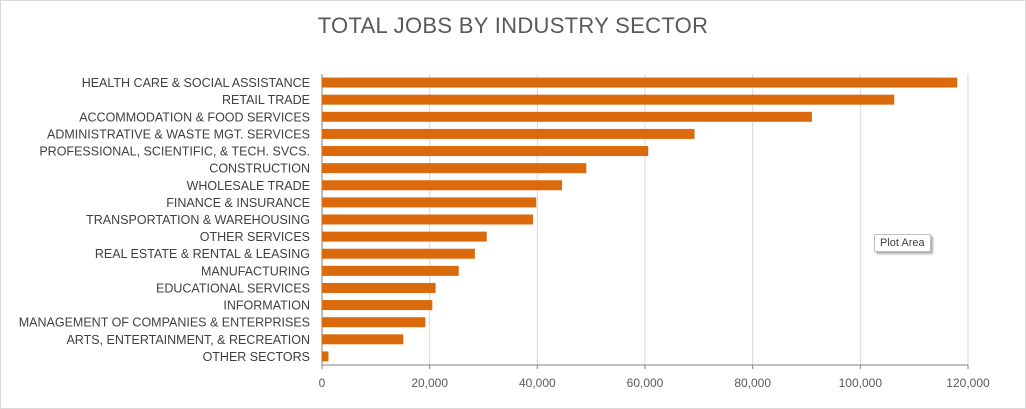 The height and width of the screenshot is (409, 1026). Describe the element at coordinates (322, 383) in the screenshot. I see `x-tick-label: 0` at that location.